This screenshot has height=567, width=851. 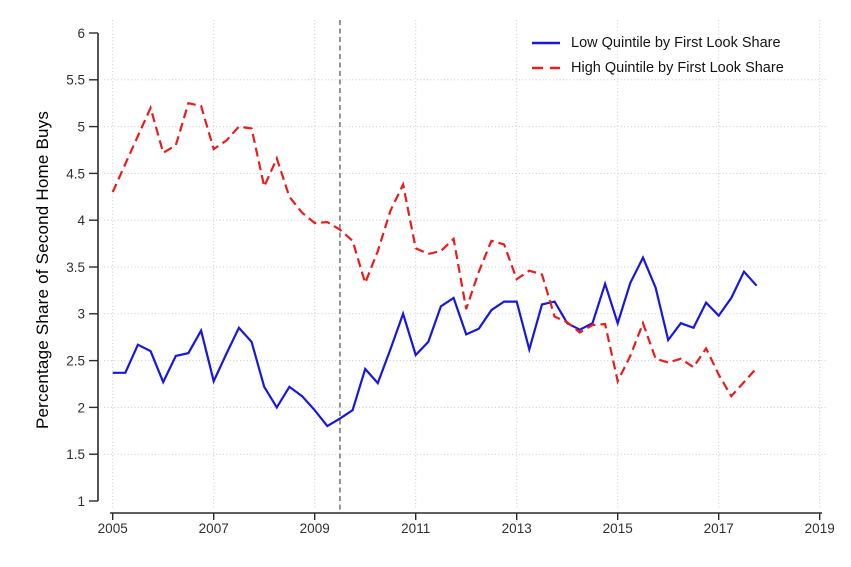 What do you see at coordinates (618, 528) in the screenshot?
I see `x-tick-label: 2015` at bounding box center [618, 528].